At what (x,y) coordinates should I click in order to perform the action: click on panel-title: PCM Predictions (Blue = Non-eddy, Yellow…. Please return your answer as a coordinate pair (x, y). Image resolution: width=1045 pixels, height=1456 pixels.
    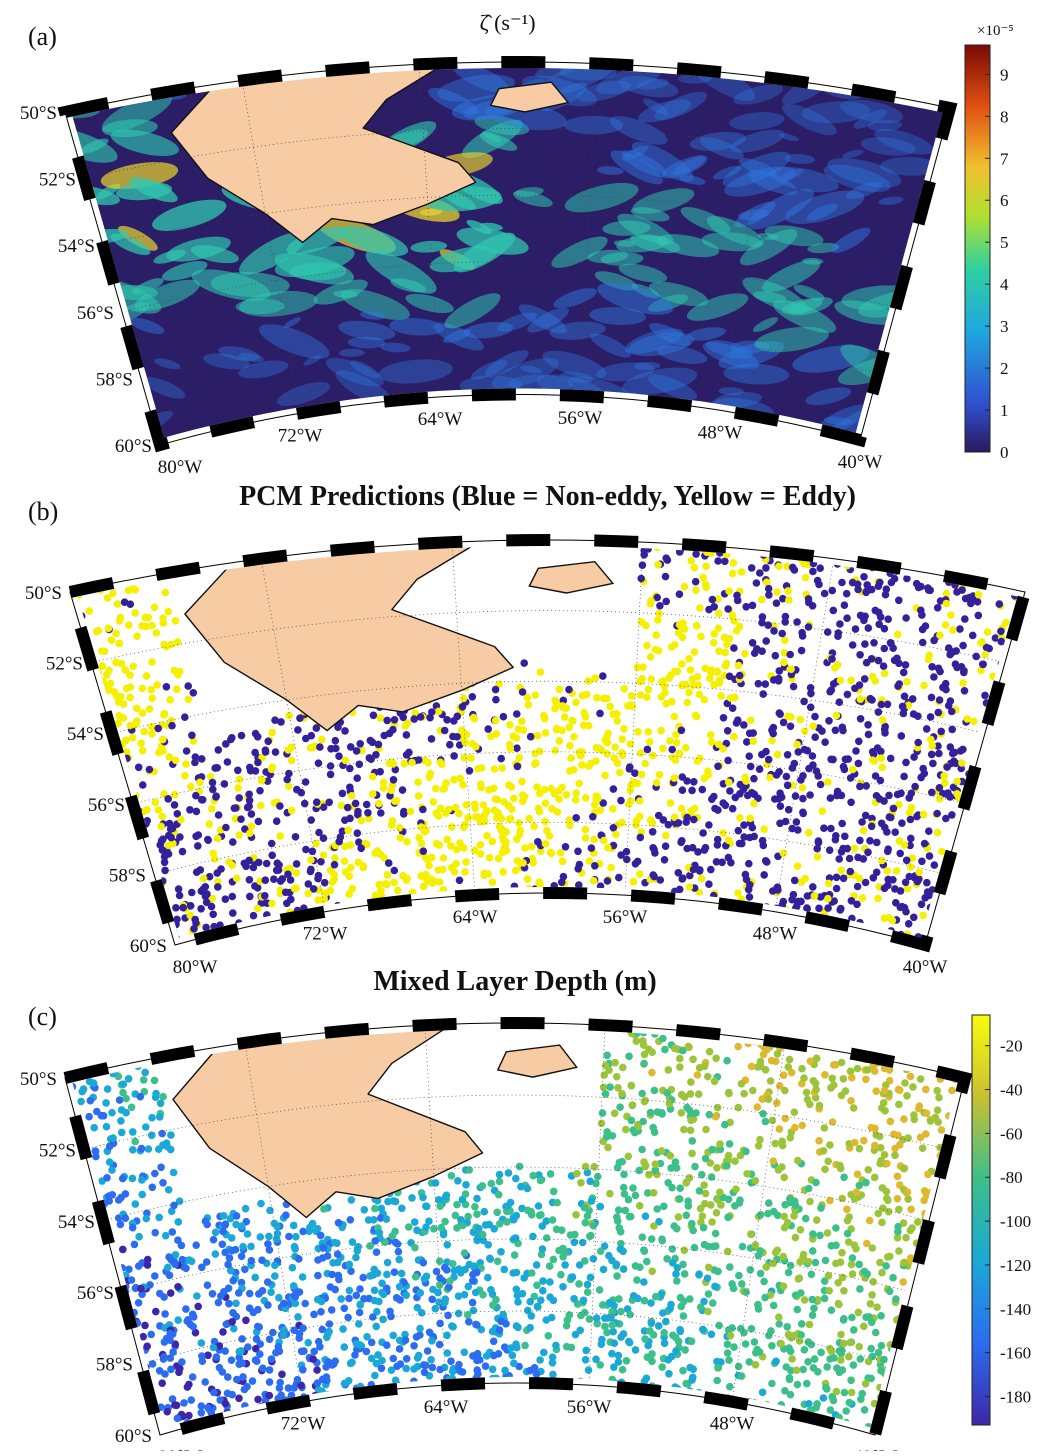
    Looking at the image, I should click on (547, 496).